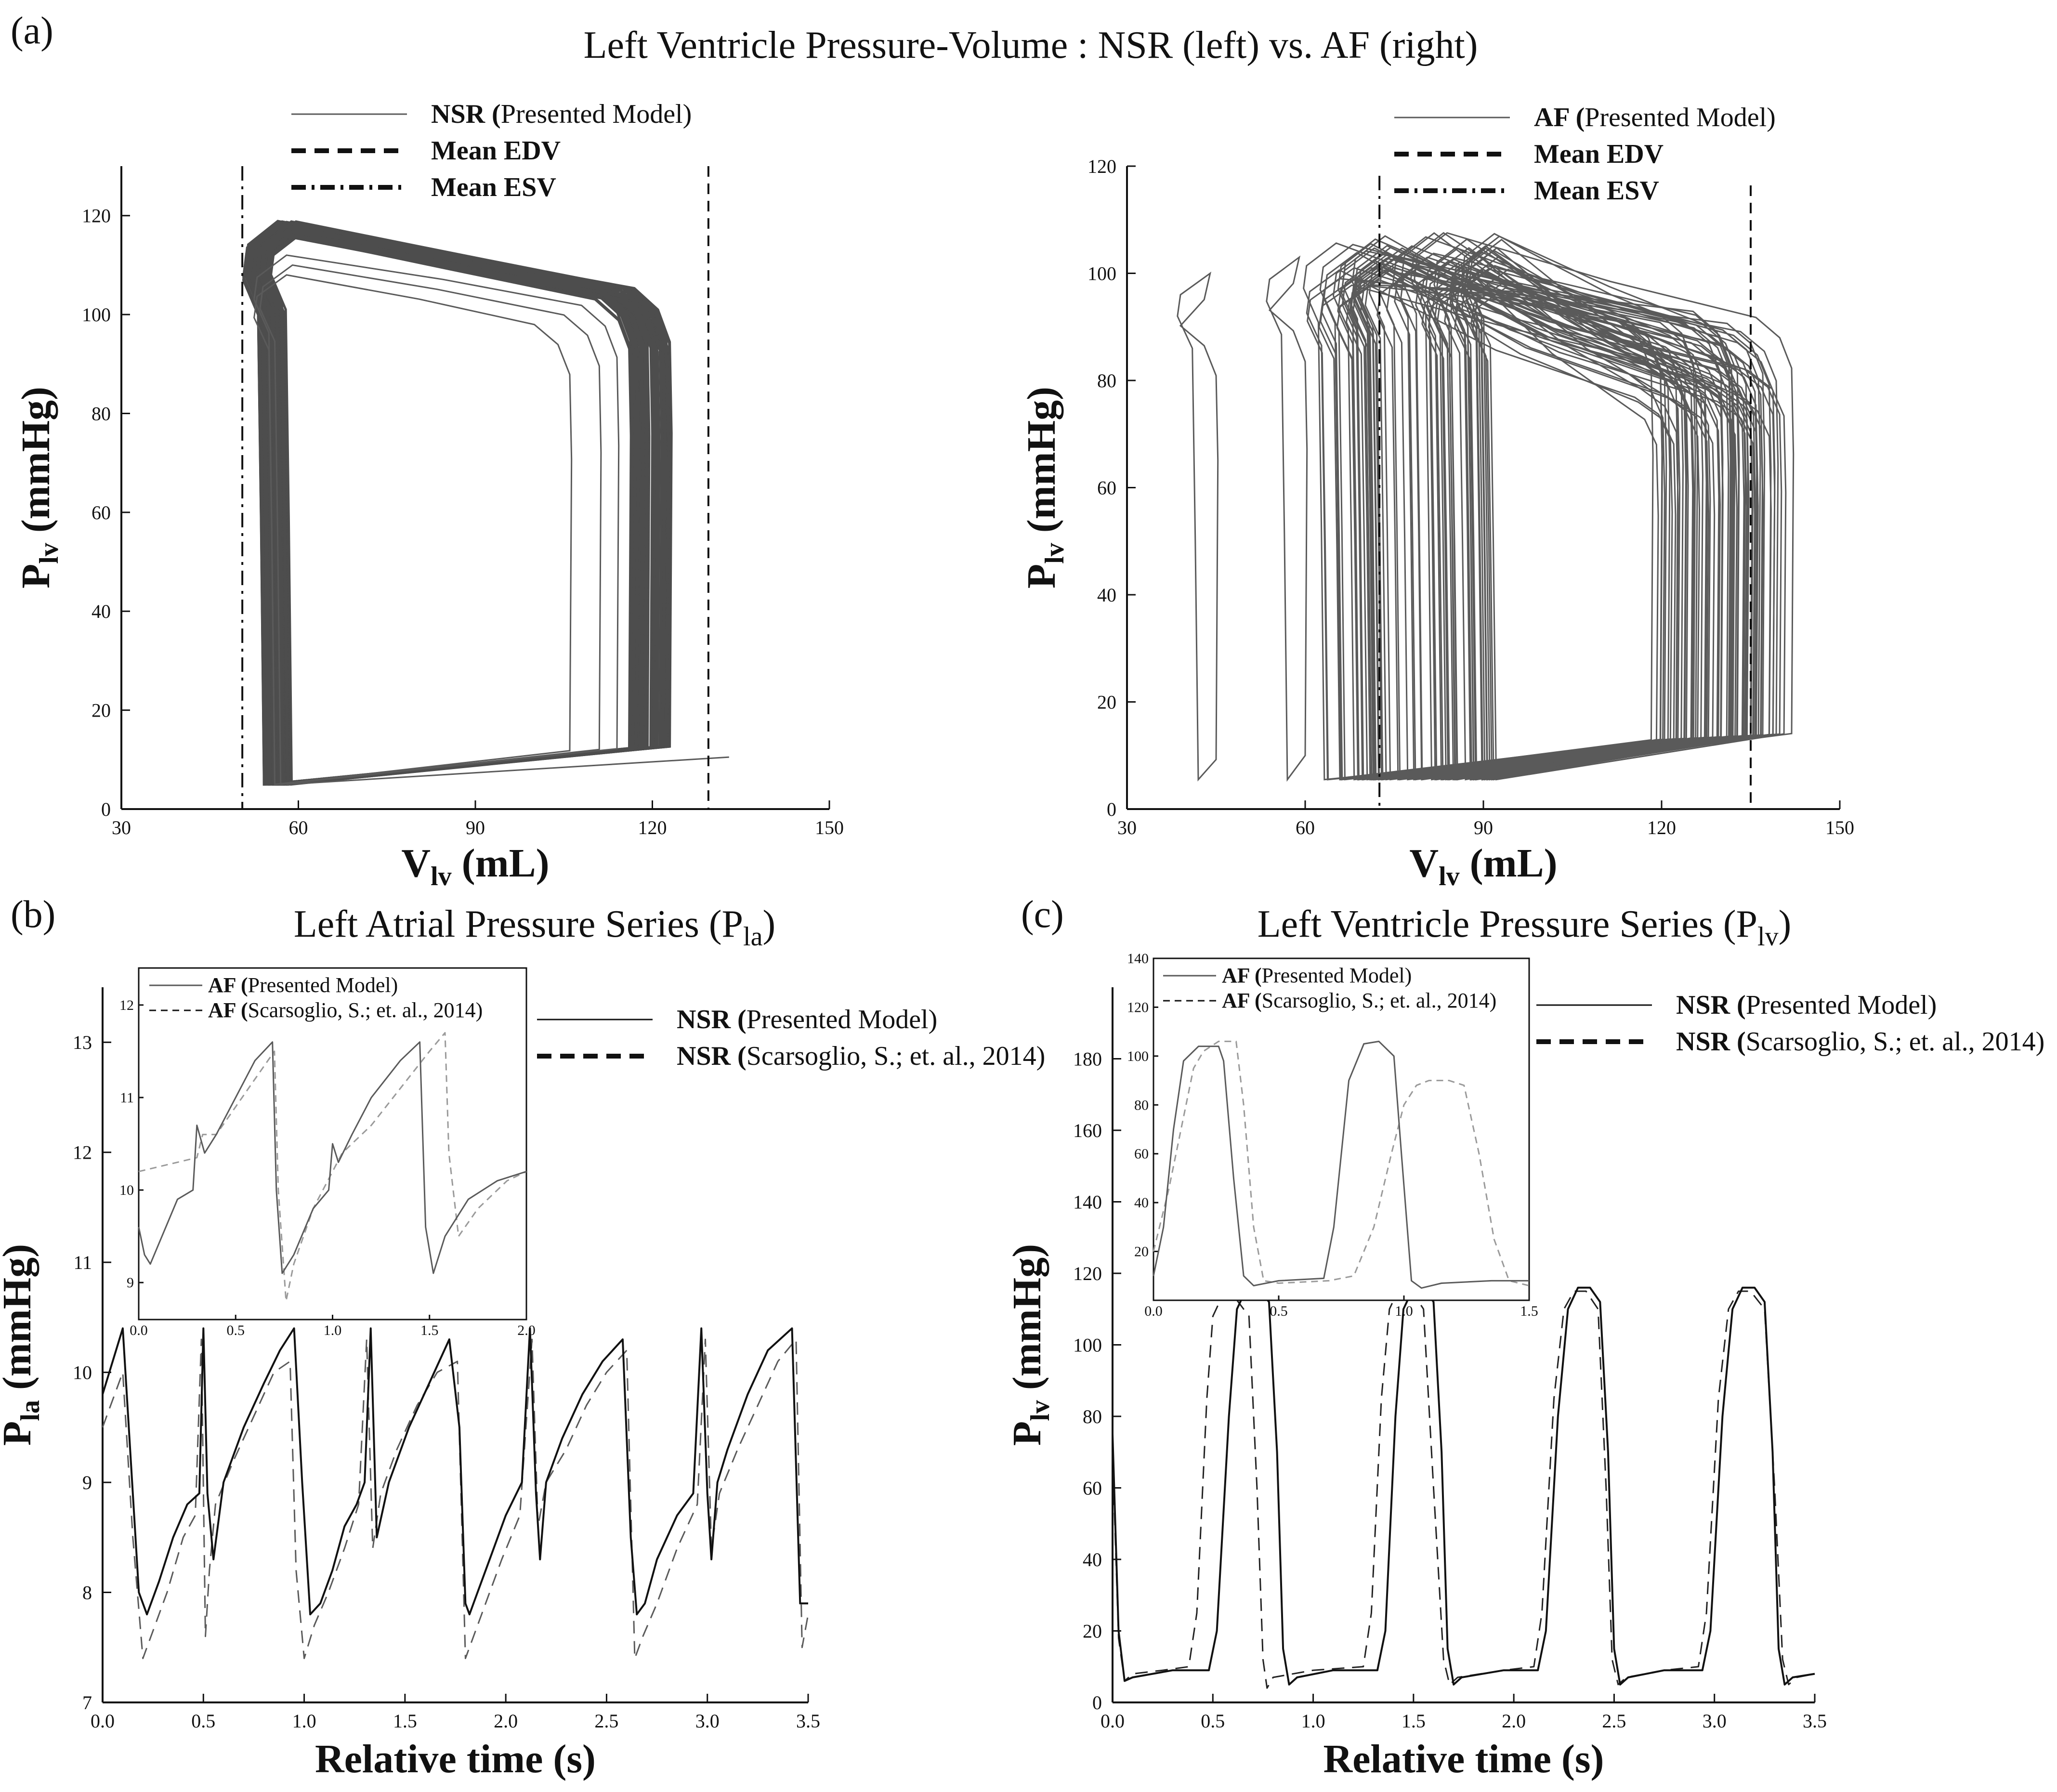  What do you see at coordinates (332, 1157) in the screenshot?
I see `inset-series-model` at bounding box center [332, 1157].